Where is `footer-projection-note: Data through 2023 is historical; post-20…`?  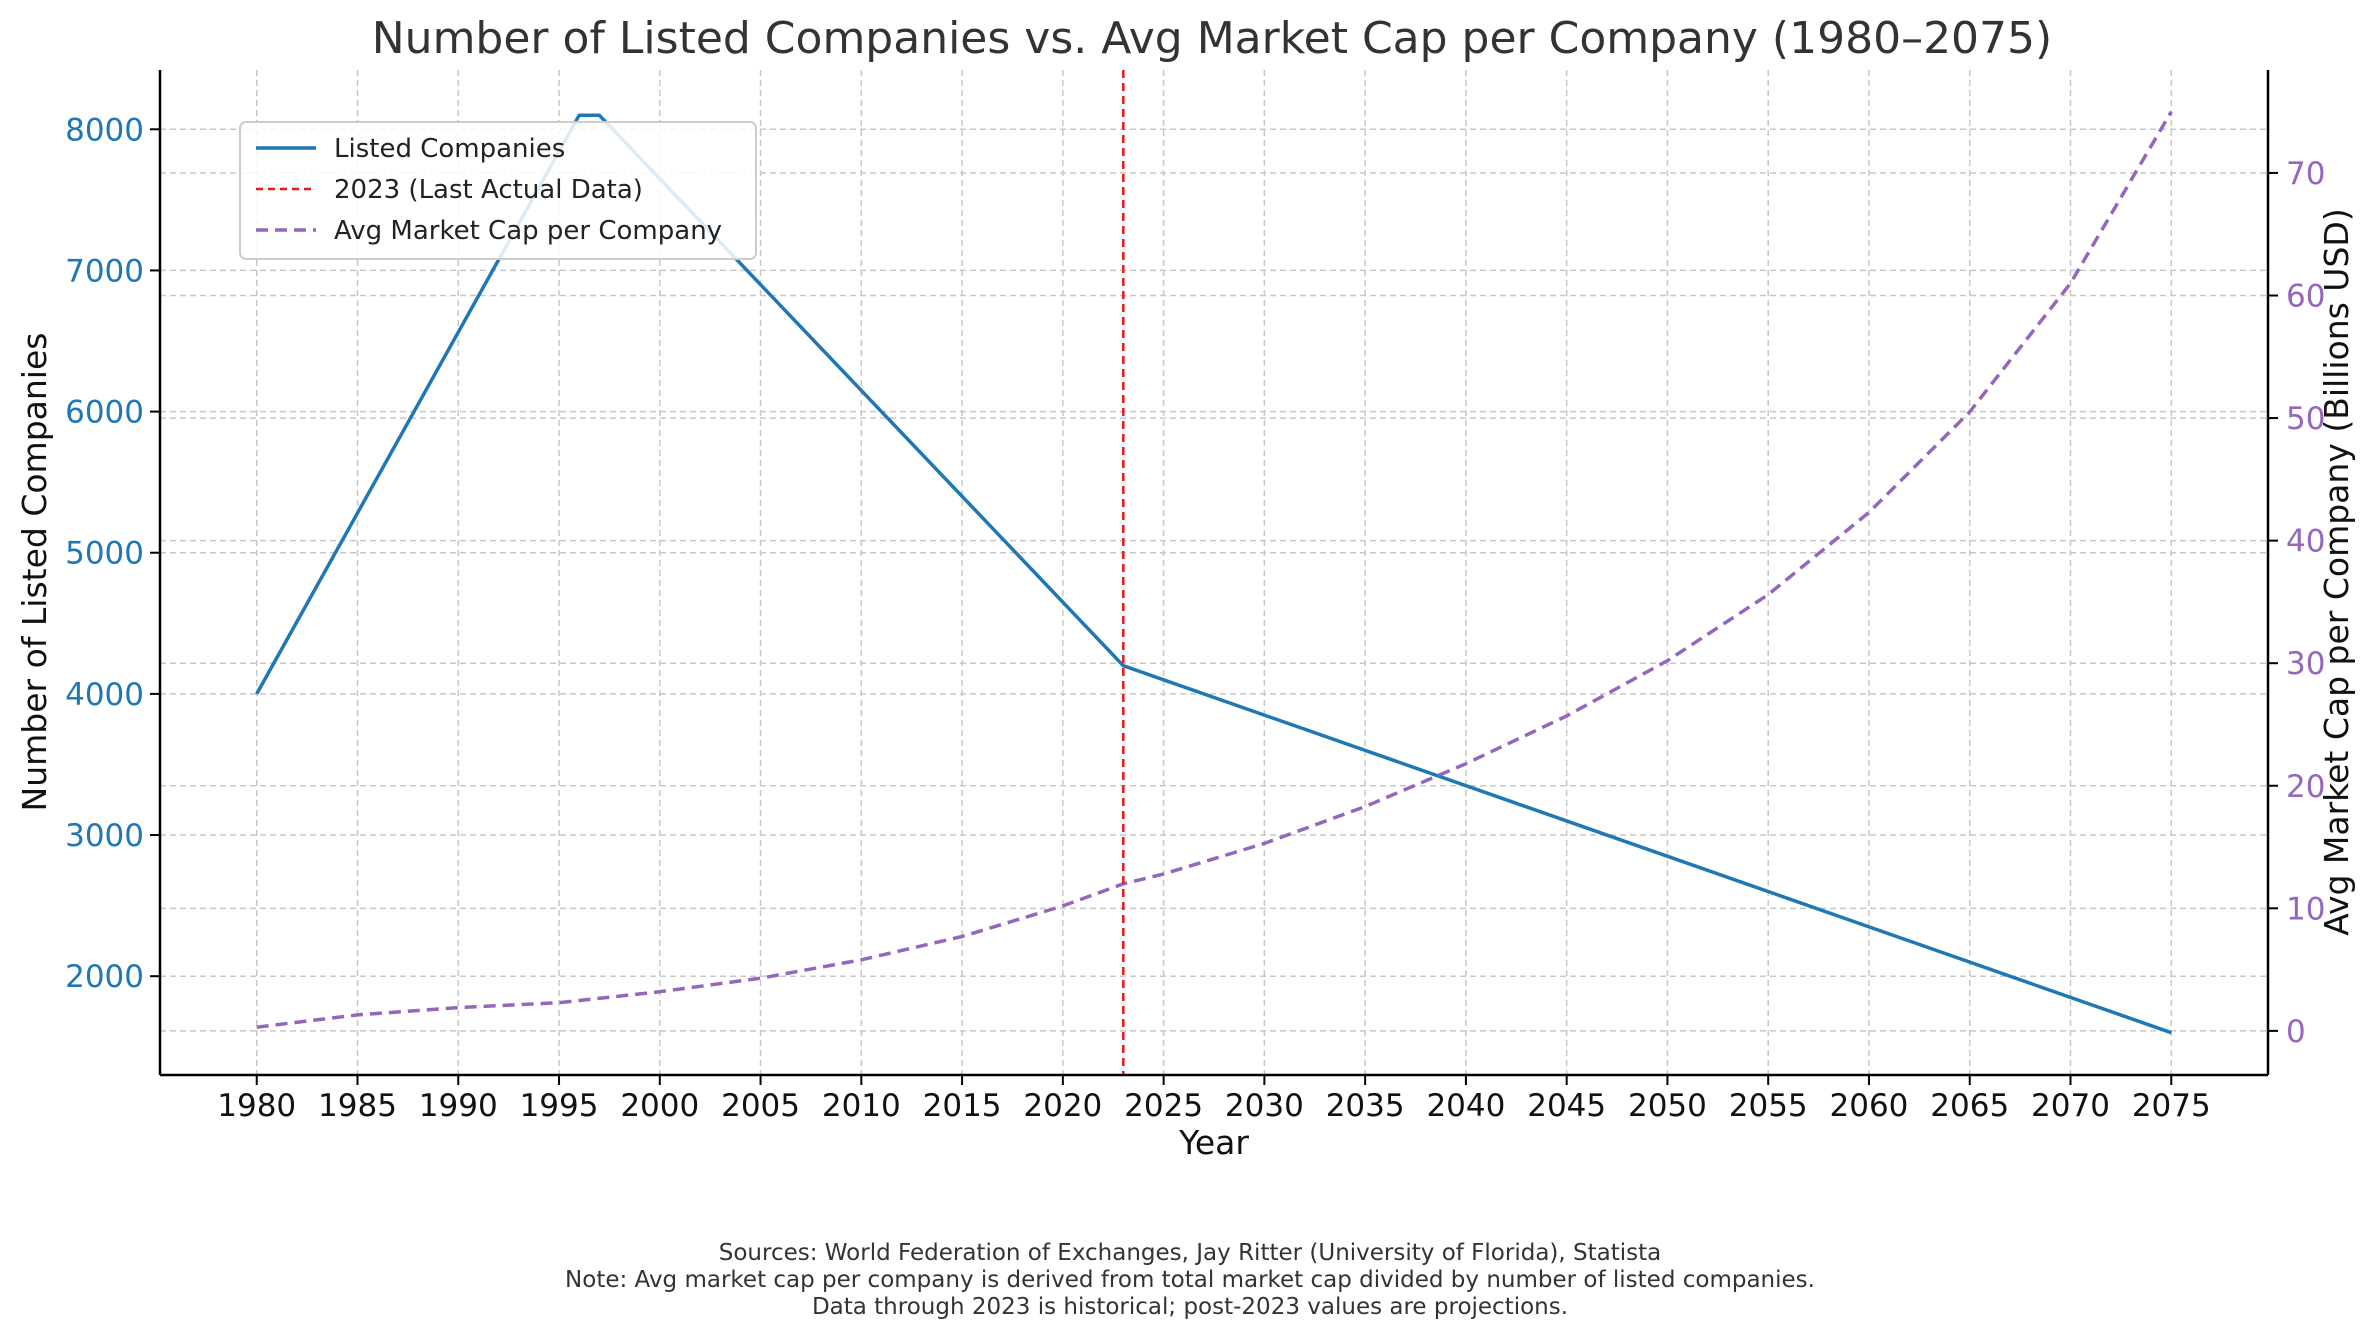 footer-projection-note: Data through 2023 is historical; post-20… is located at coordinates (1190, 1307).